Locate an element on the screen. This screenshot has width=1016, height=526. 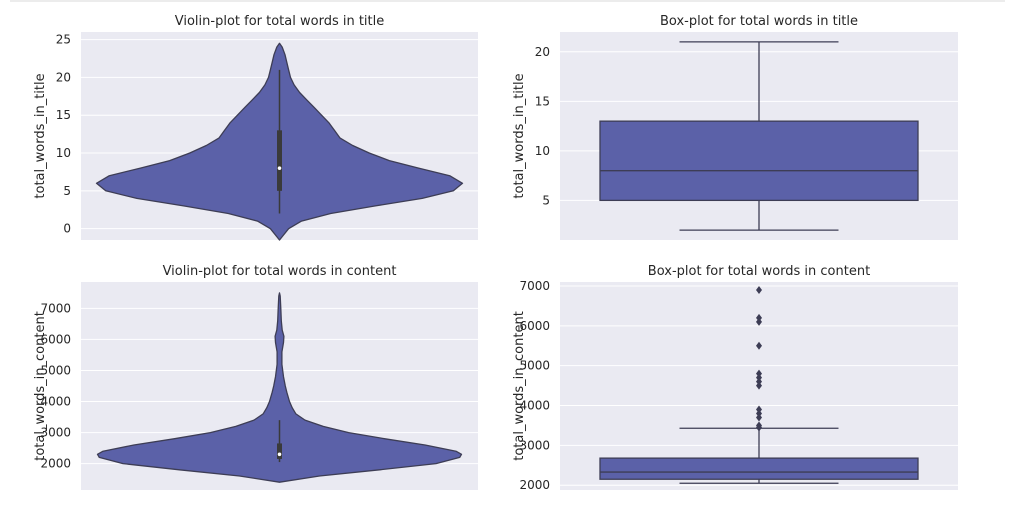
top-border is located at coordinates (507, 1).